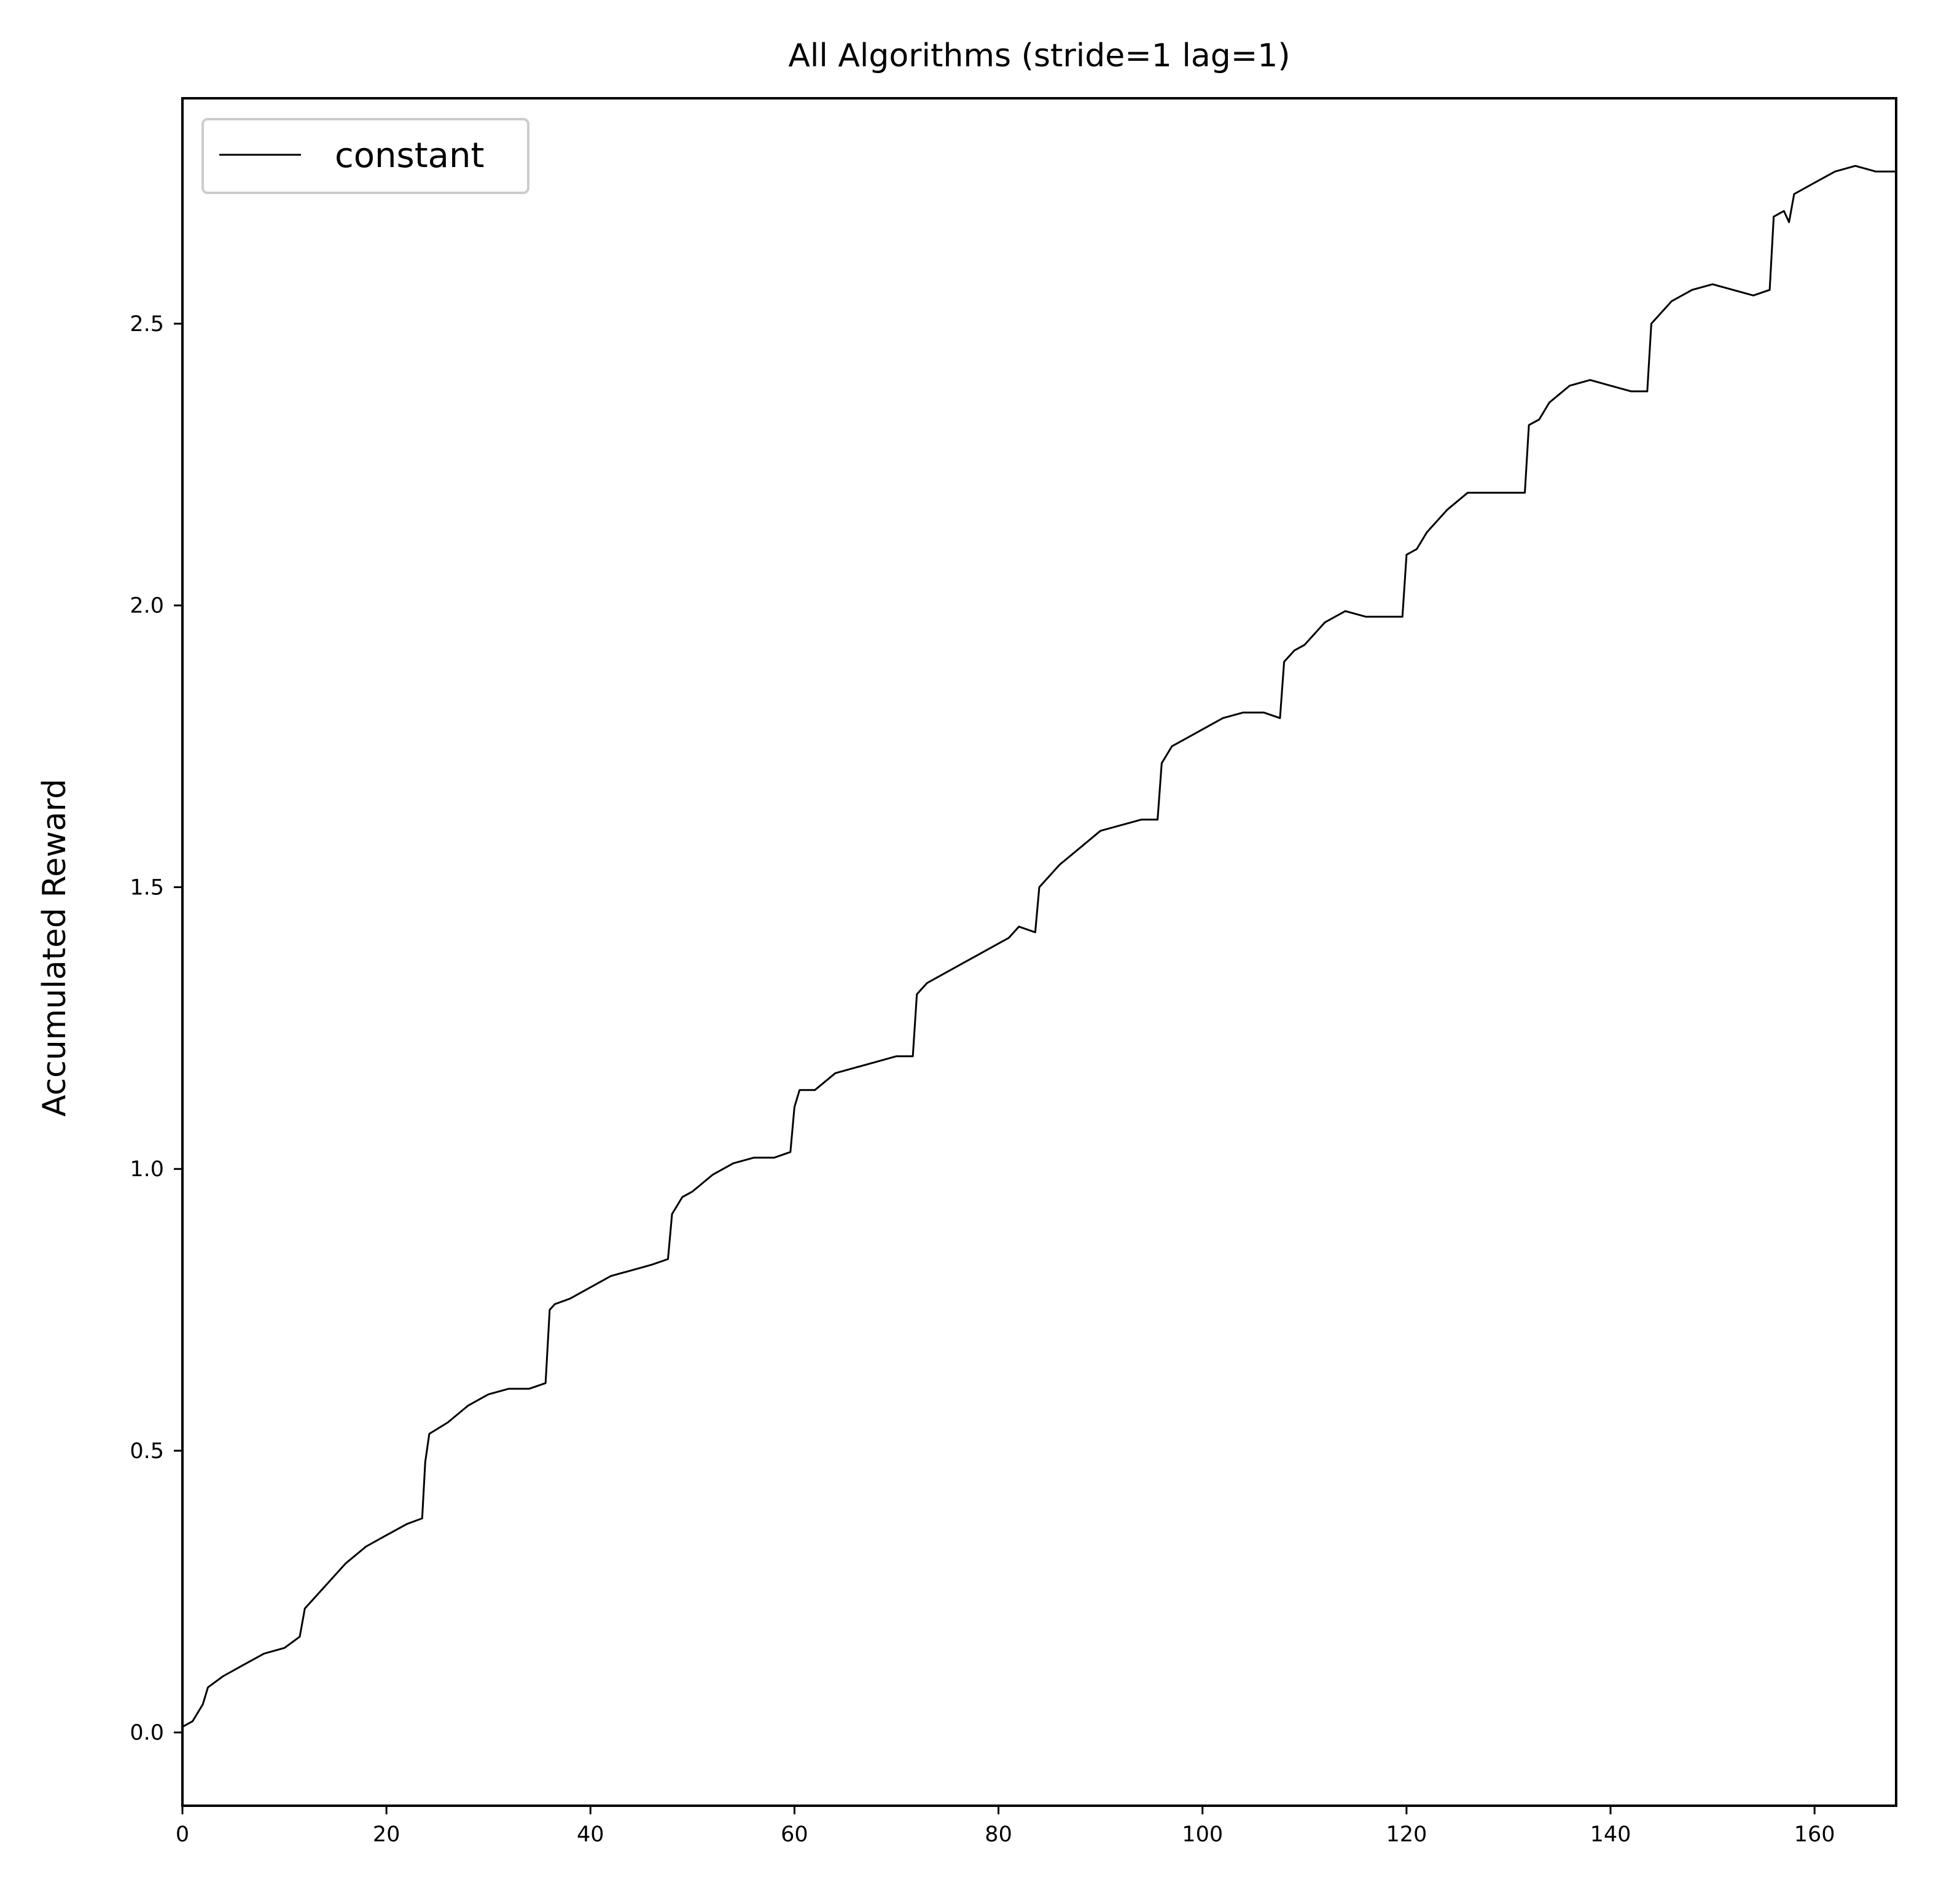  What do you see at coordinates (147, 1733) in the screenshot?
I see `y-tick-label: 0.0` at bounding box center [147, 1733].